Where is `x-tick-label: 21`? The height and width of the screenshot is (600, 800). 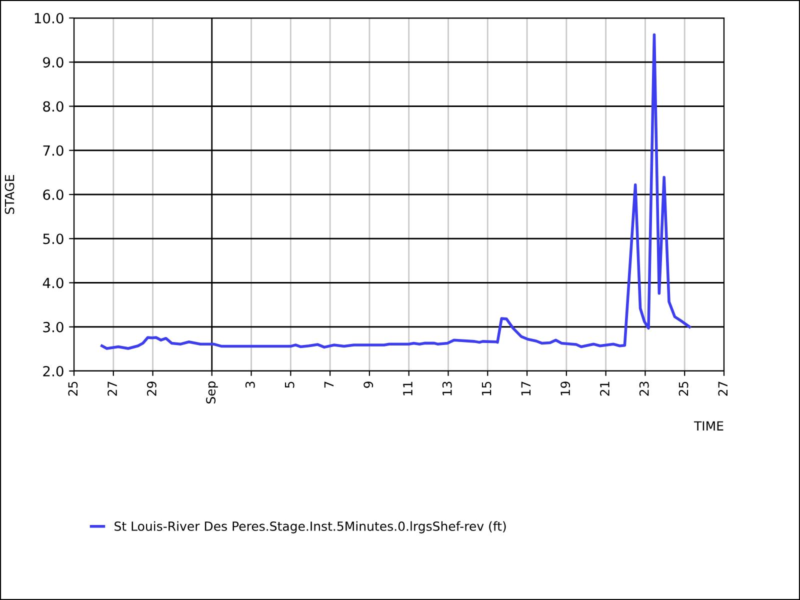 x-tick-label: 21 is located at coordinates (605, 389).